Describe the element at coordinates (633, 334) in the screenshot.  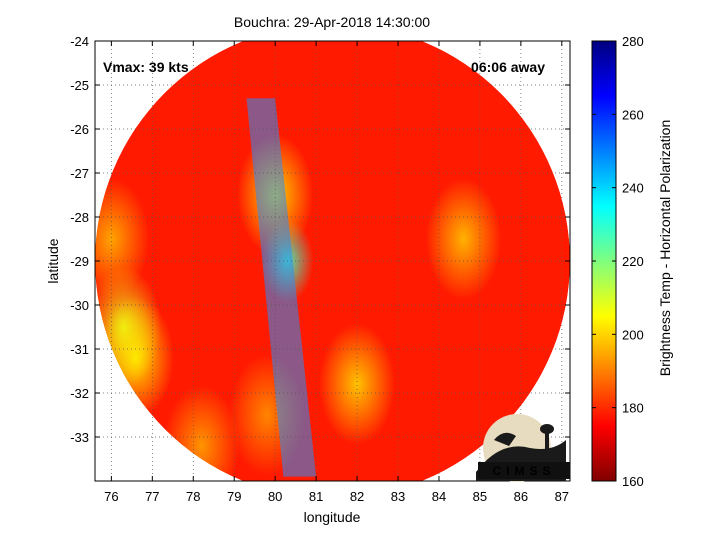
I see `colorbar-tick-label: 200` at that location.